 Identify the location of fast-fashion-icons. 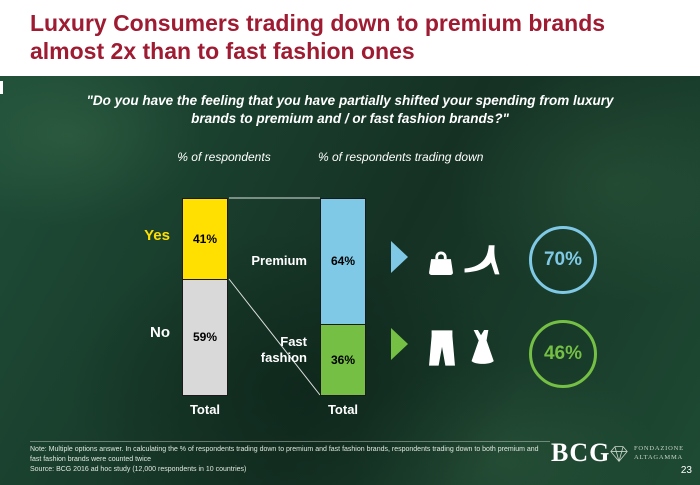
(462, 346).